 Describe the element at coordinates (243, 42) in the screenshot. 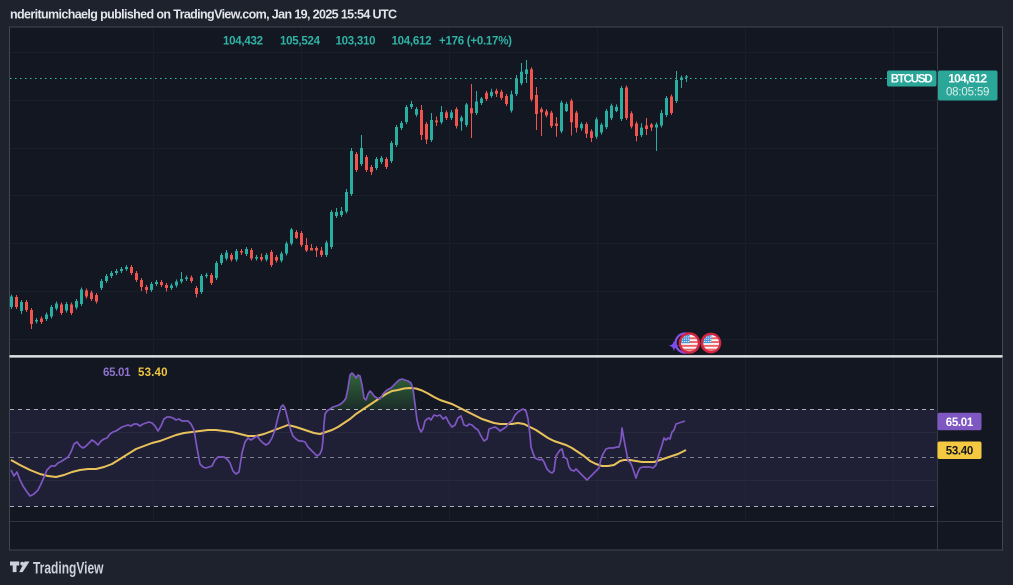

I see `svg-text: 104,432` at that location.